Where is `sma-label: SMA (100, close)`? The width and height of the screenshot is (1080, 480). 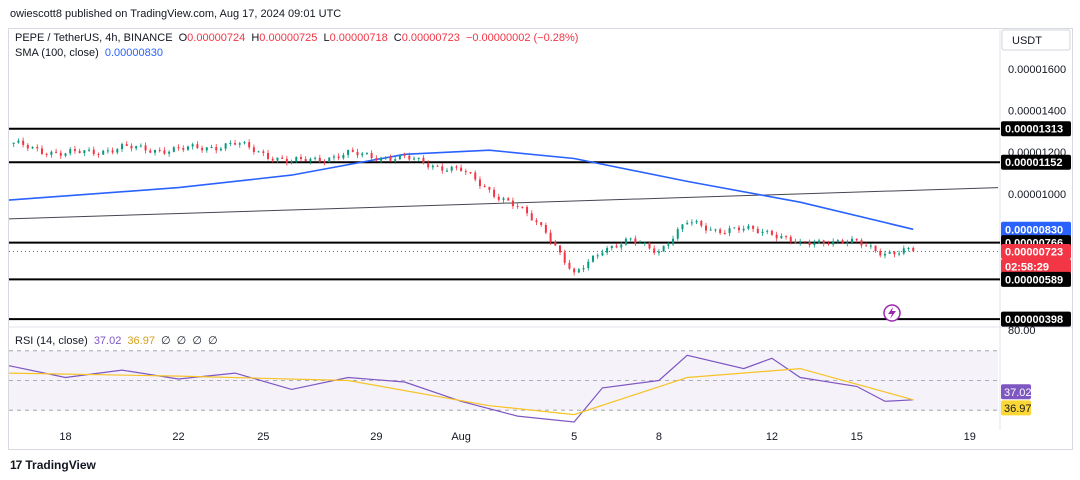
sma-label: SMA (100, close) is located at coordinates (57, 53).